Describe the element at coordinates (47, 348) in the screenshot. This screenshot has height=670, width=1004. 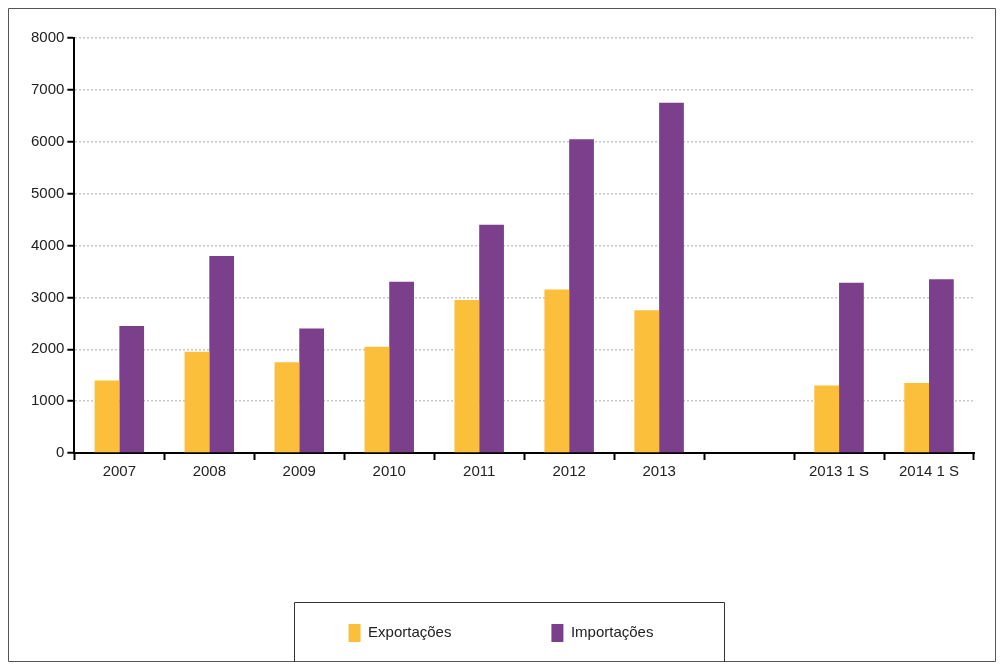
I see `y-tick-label: 2000` at that location.